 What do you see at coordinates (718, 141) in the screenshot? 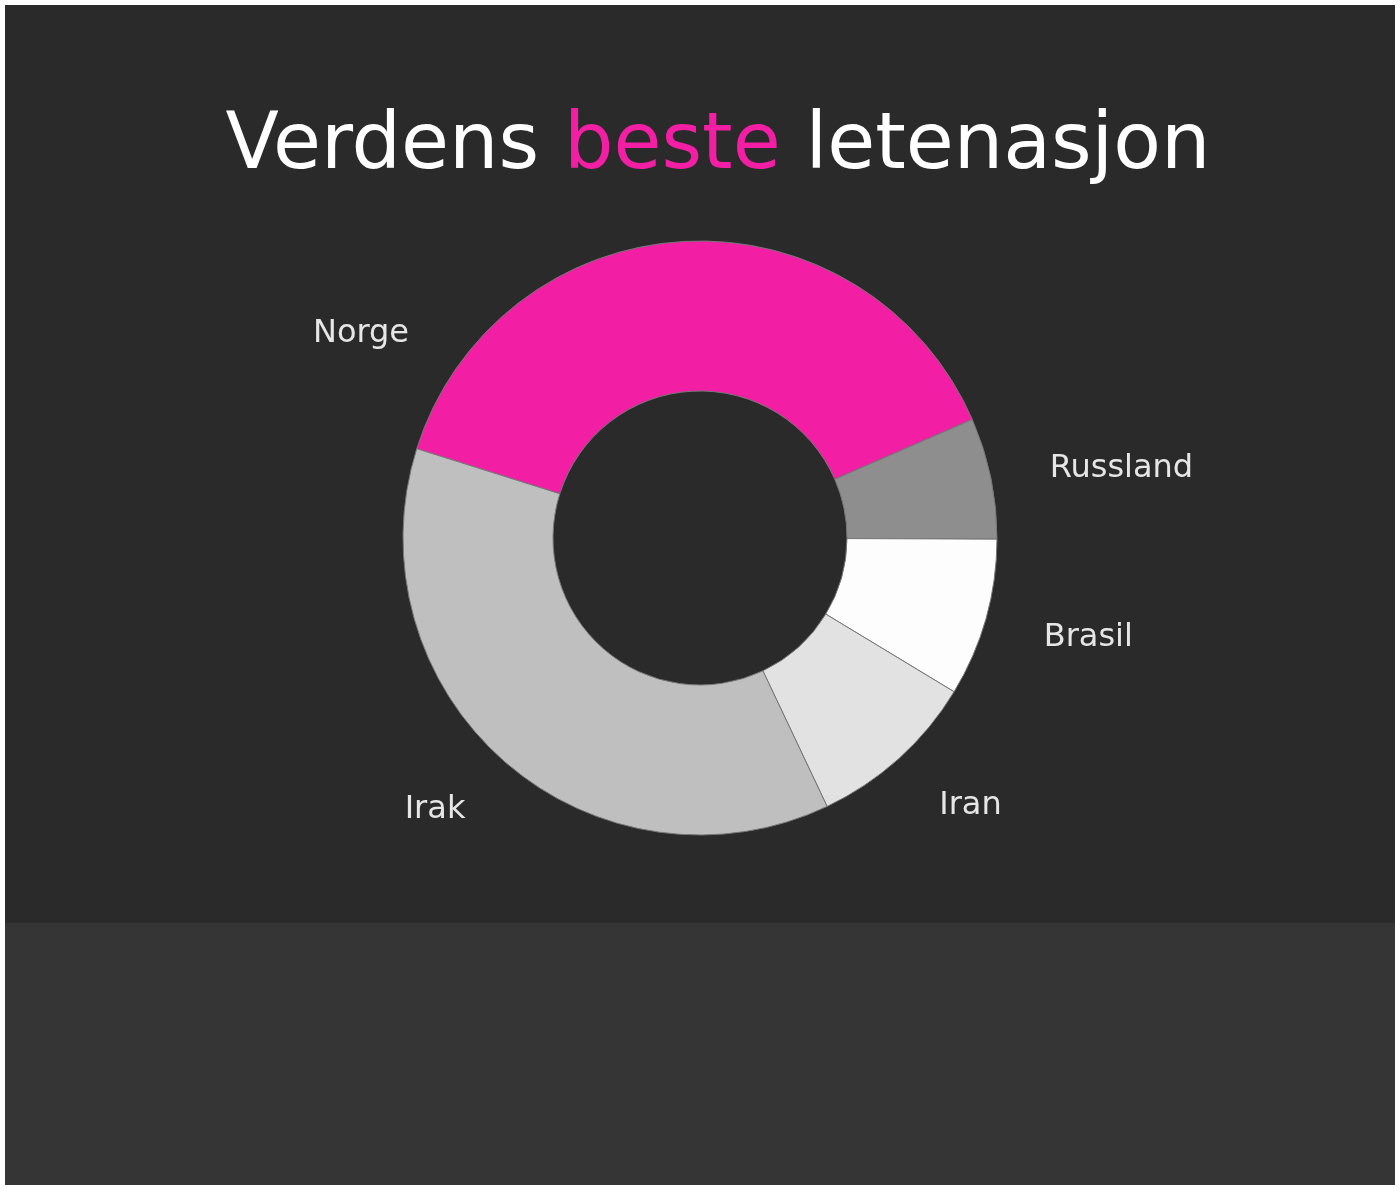
I see `chart-title: Verdens beste letenasjon` at bounding box center [718, 141].